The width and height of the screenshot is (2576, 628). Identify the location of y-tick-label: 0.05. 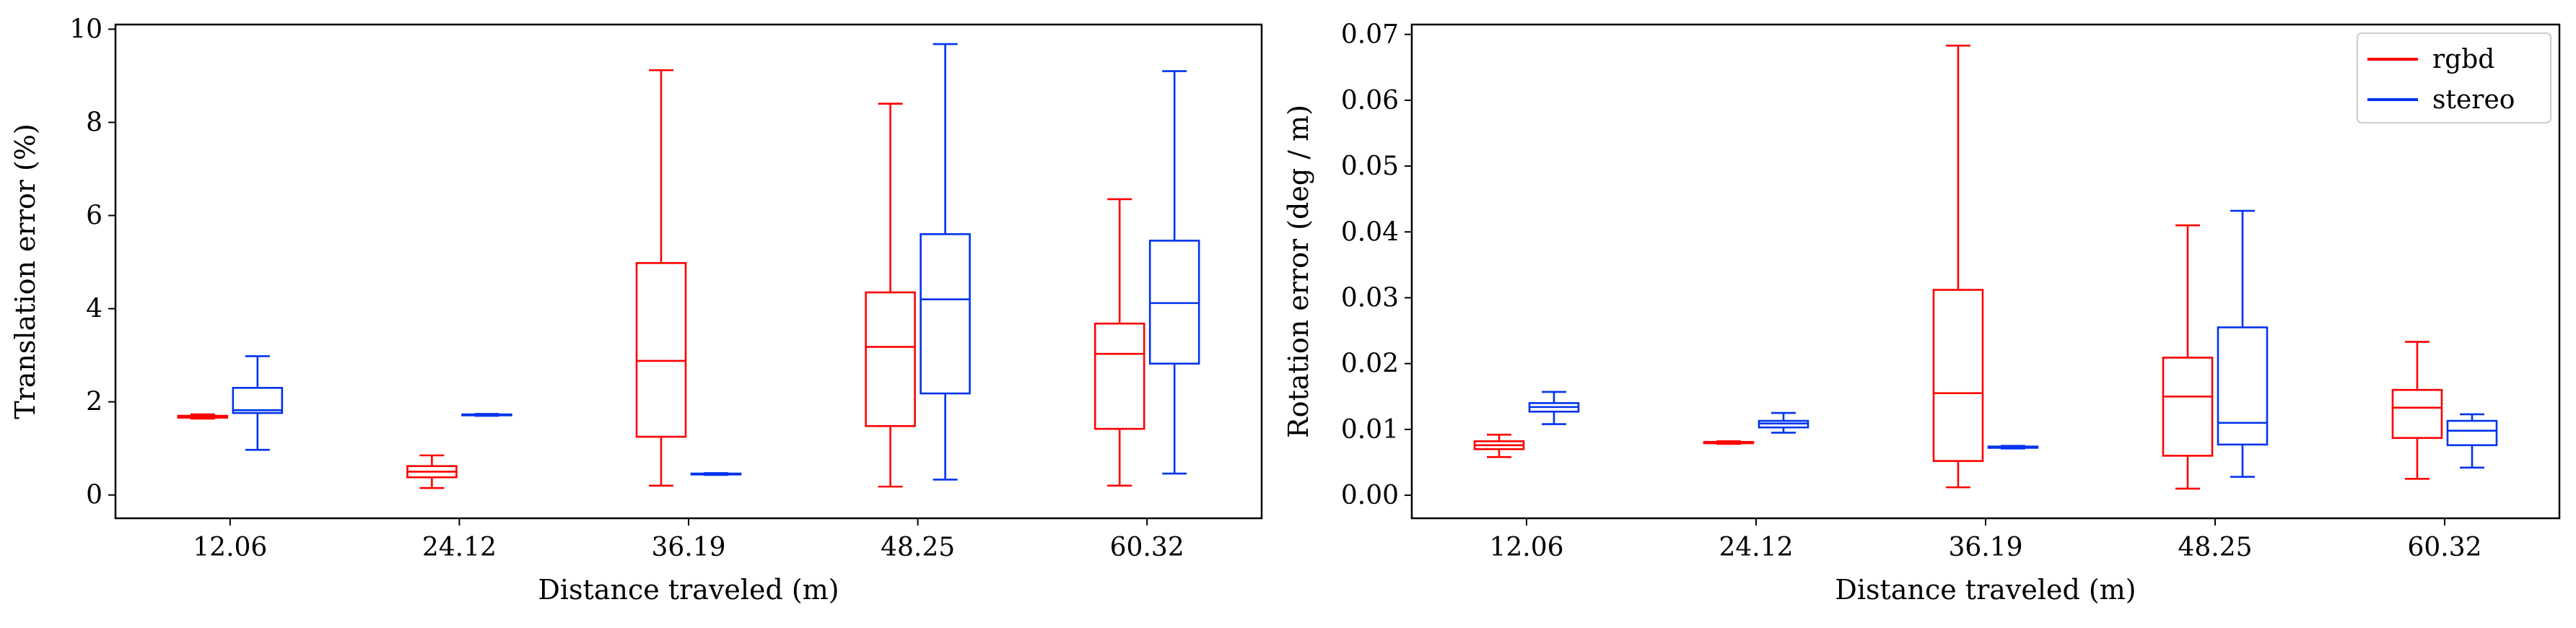
(1370, 166).